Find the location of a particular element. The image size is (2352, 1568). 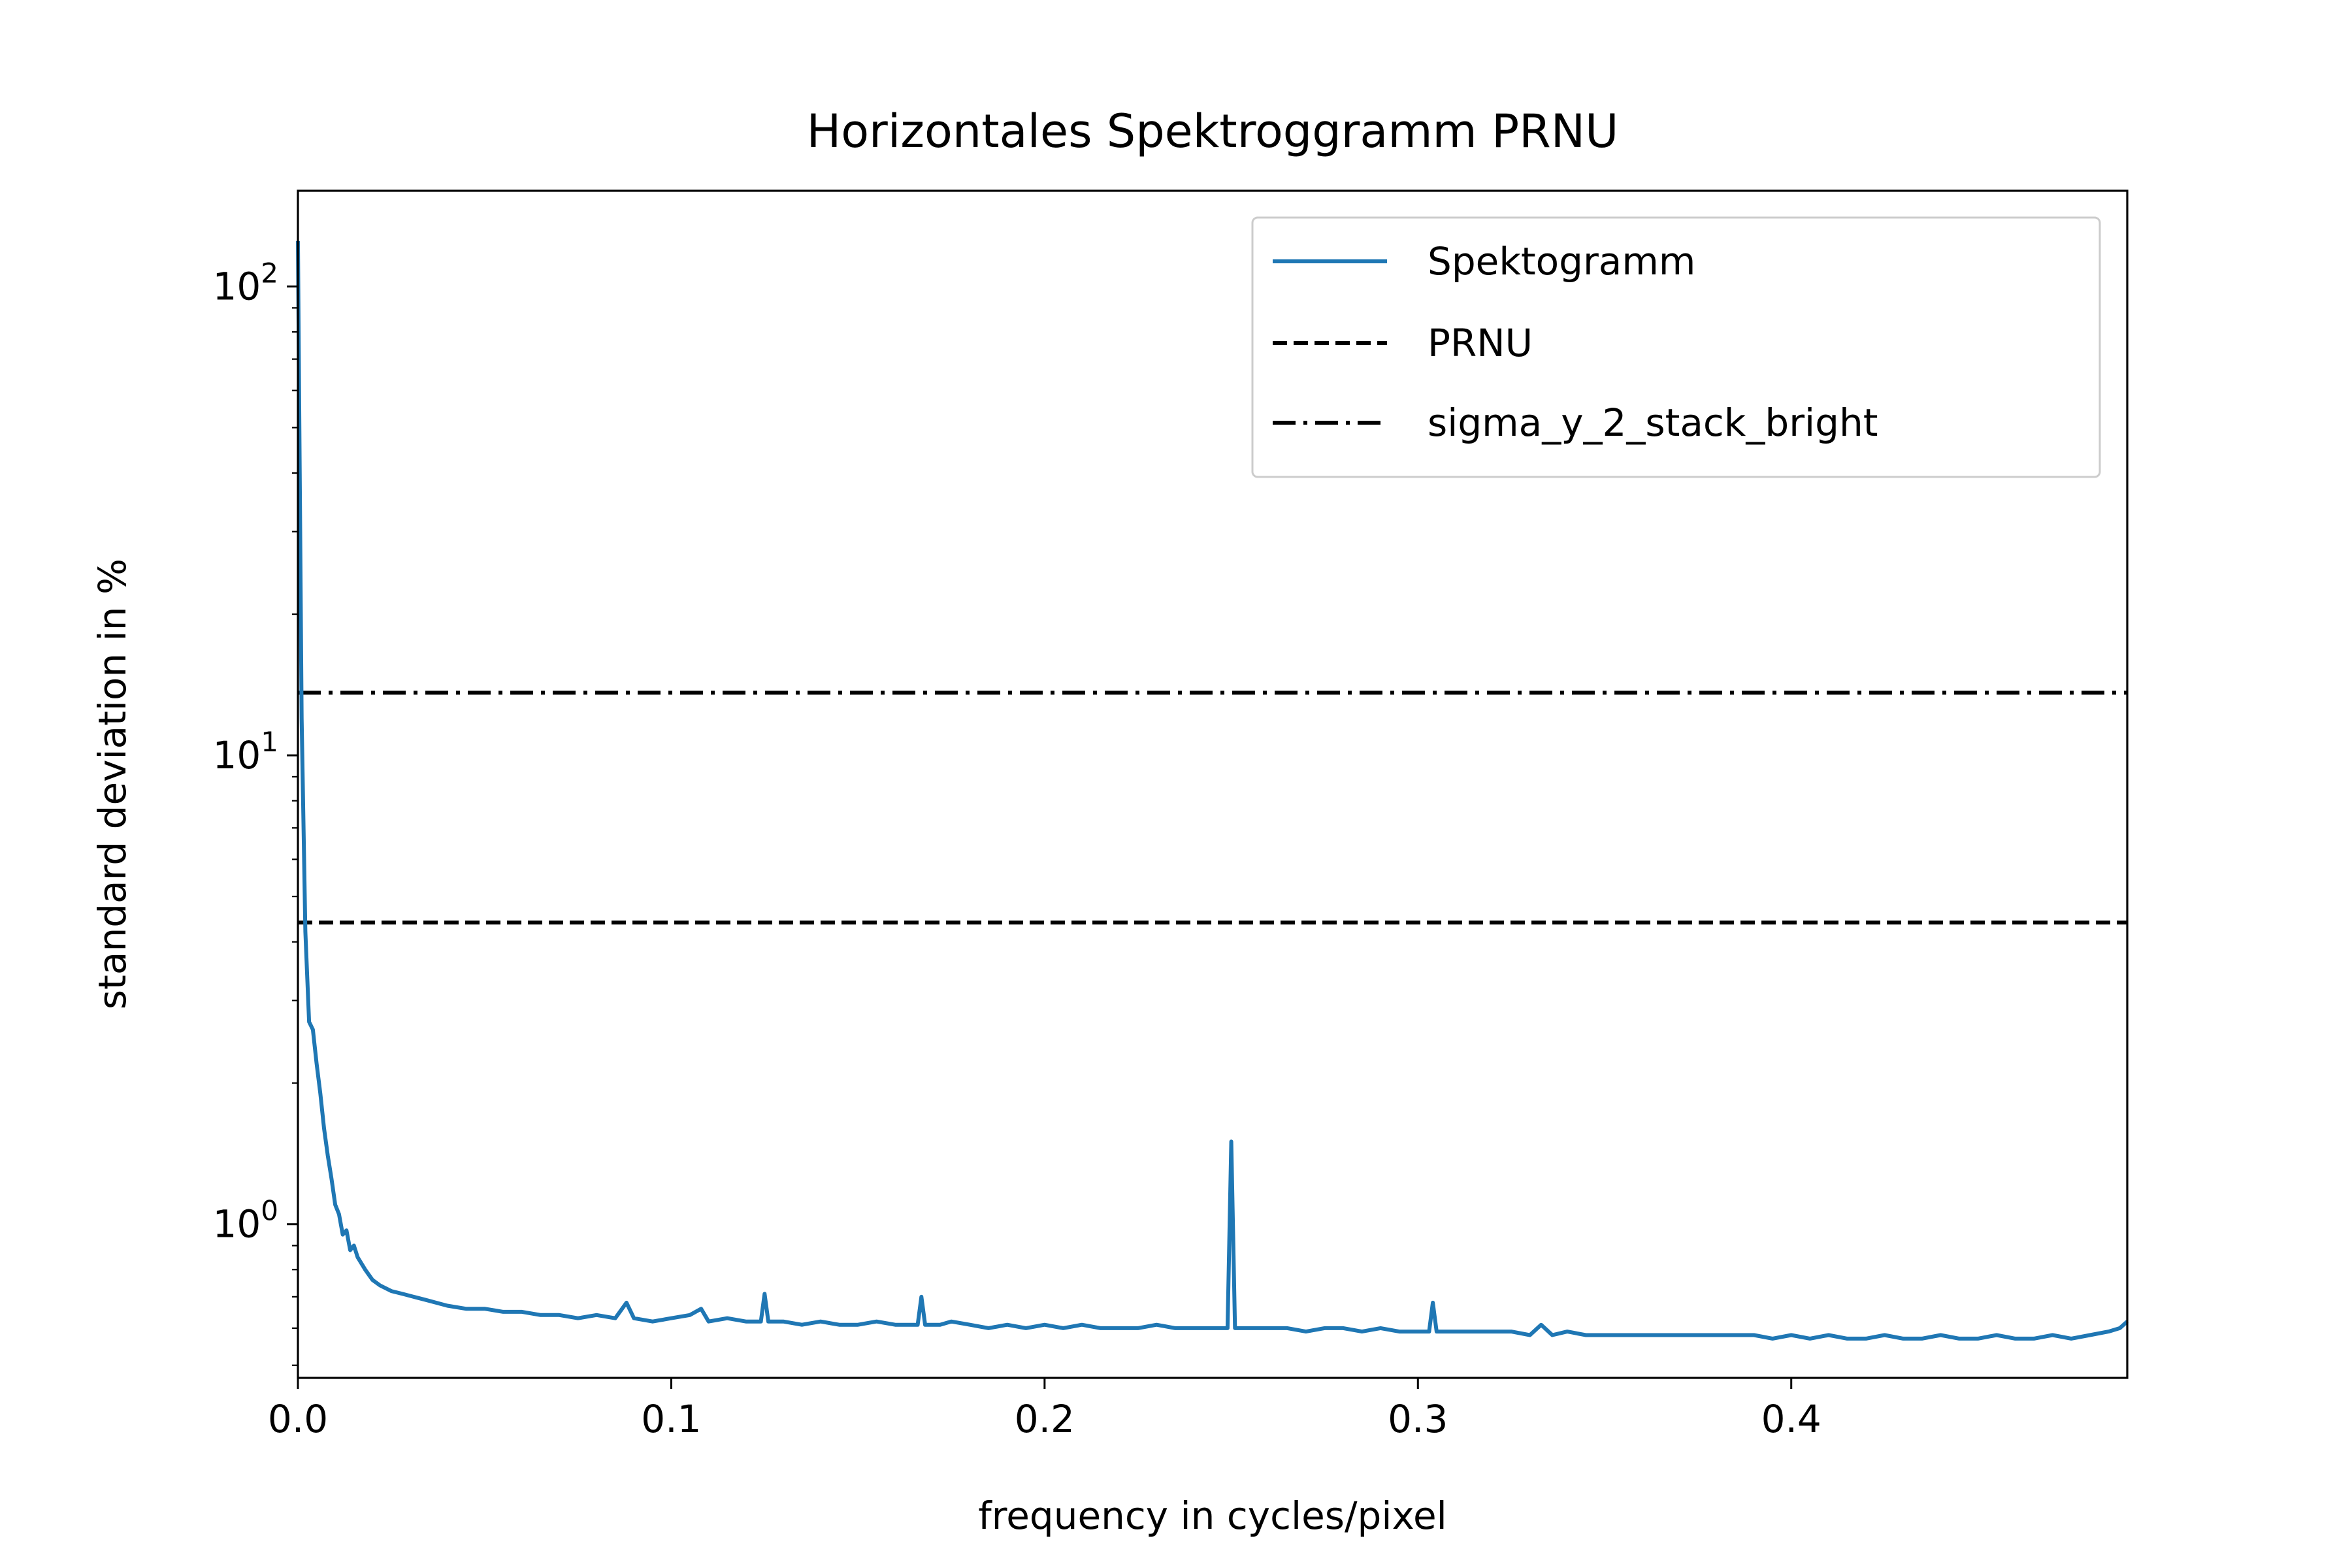

y-tick-label: 10¹ is located at coordinates (245, 751).